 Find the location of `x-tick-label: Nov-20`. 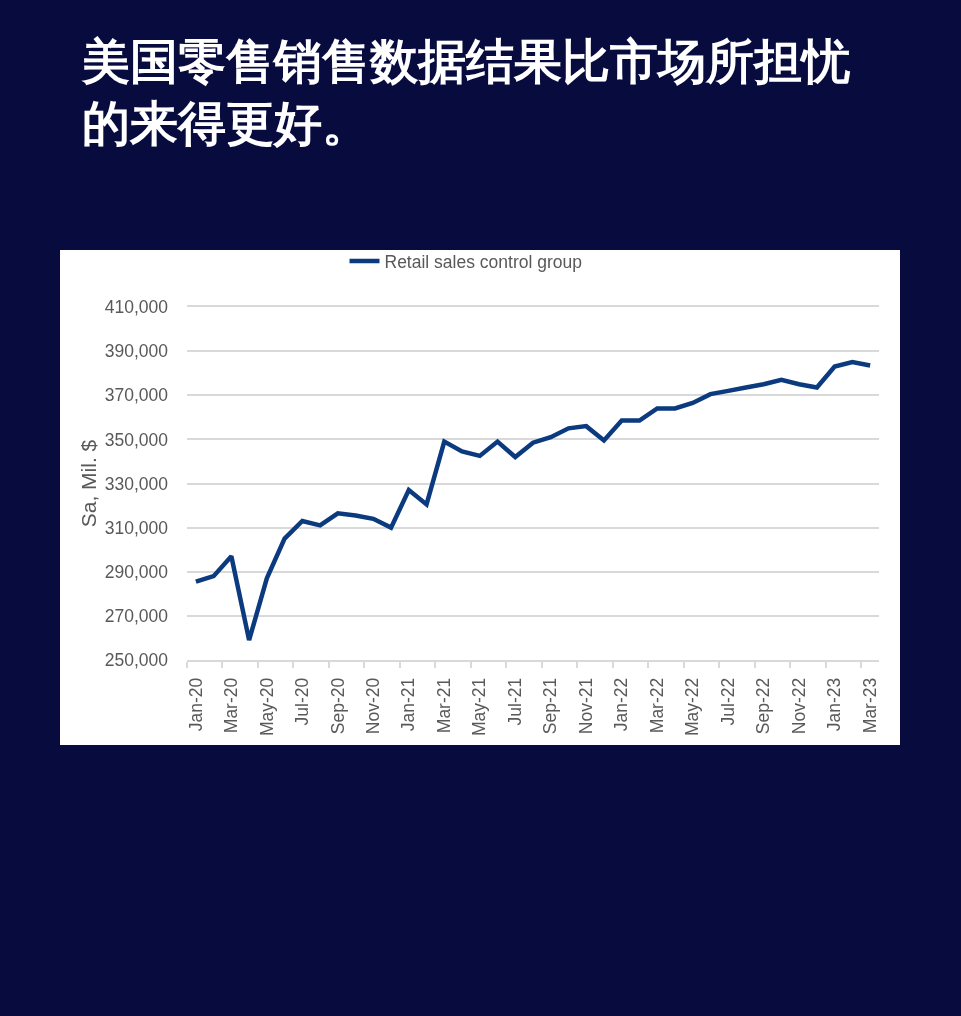

x-tick-label: Nov-20 is located at coordinates (373, 706).